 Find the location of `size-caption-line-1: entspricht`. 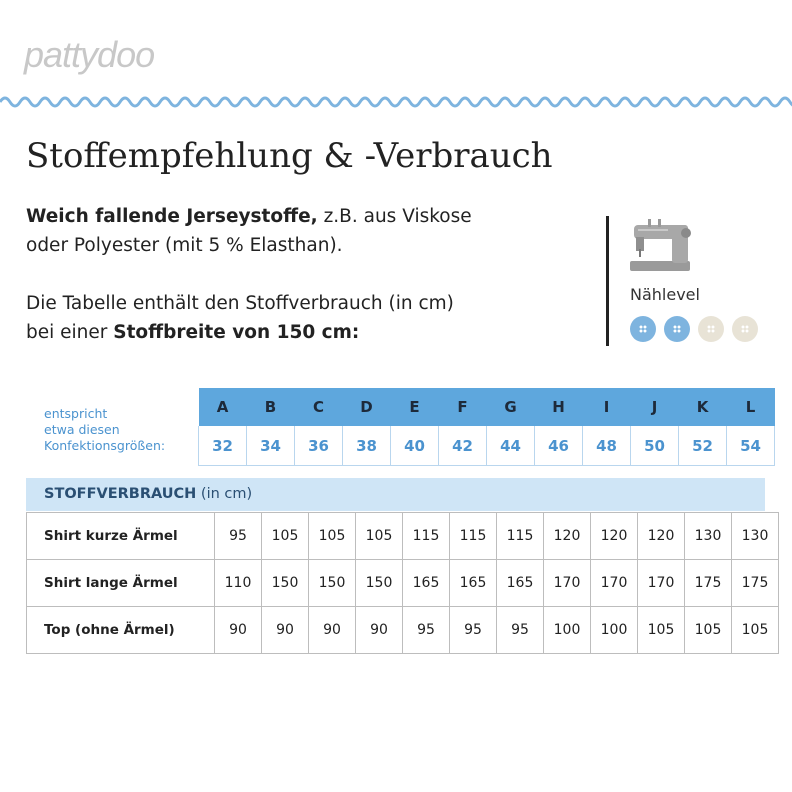

size-caption-line-1: entspricht is located at coordinates (76, 413).